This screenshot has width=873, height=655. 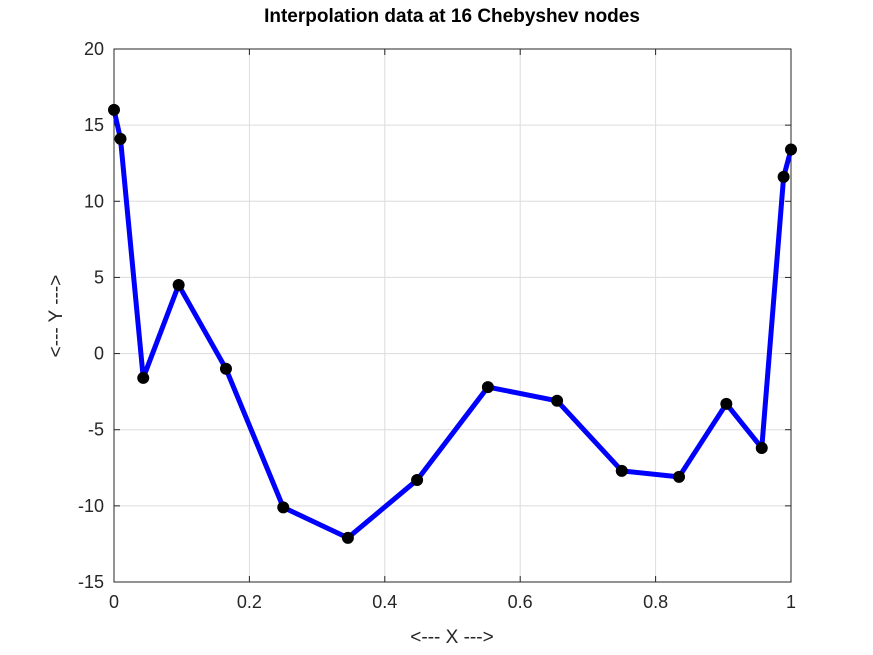 What do you see at coordinates (94, 49) in the screenshot?
I see `y-tick-label-7: 20` at bounding box center [94, 49].